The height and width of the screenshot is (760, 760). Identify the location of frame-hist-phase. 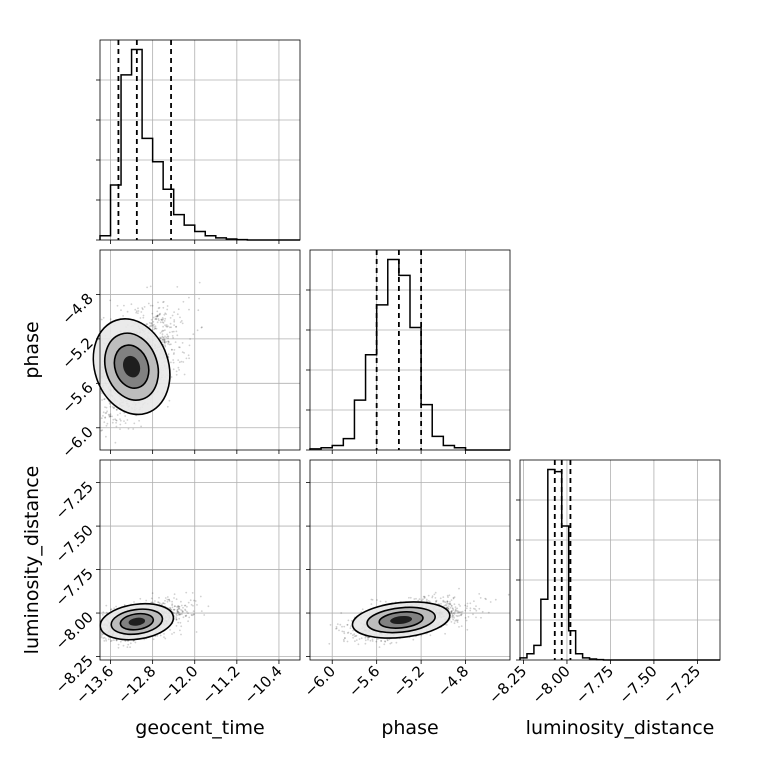
(410, 350).